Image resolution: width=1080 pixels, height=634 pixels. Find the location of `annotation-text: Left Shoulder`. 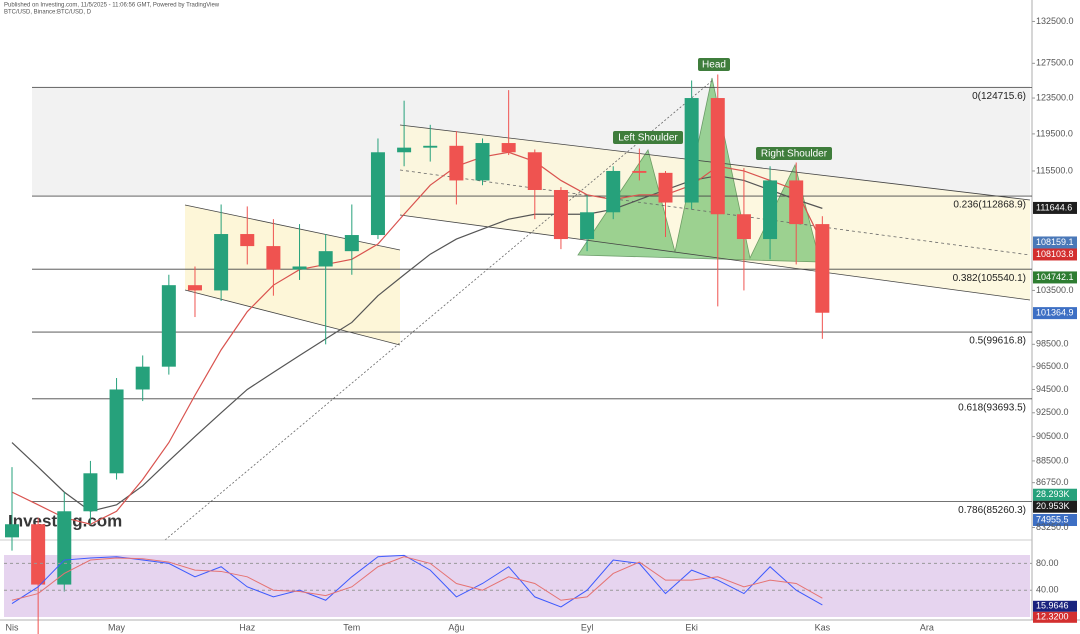

annotation-text: Left Shoulder is located at coordinates (648, 138).